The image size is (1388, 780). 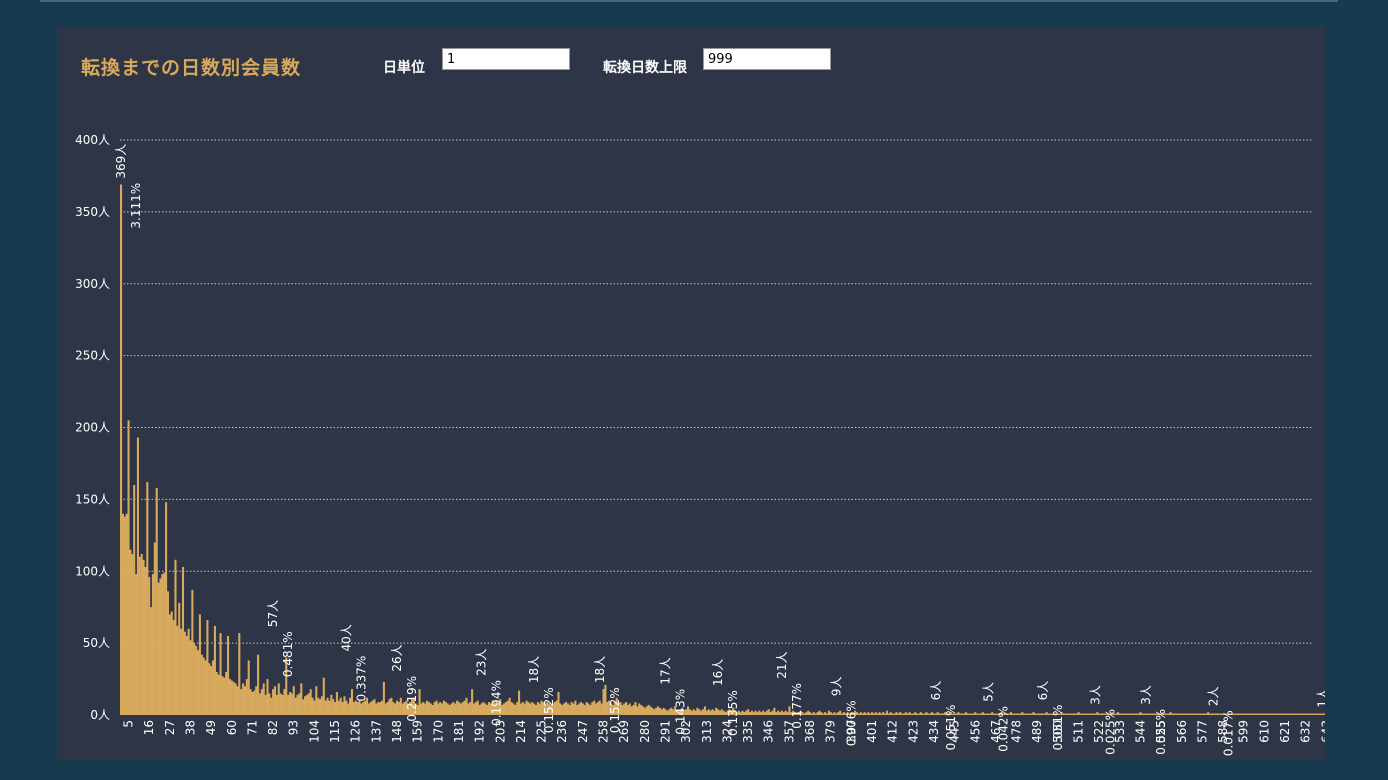 I want to click on x-tick-label: 49, so click(x=211, y=727).